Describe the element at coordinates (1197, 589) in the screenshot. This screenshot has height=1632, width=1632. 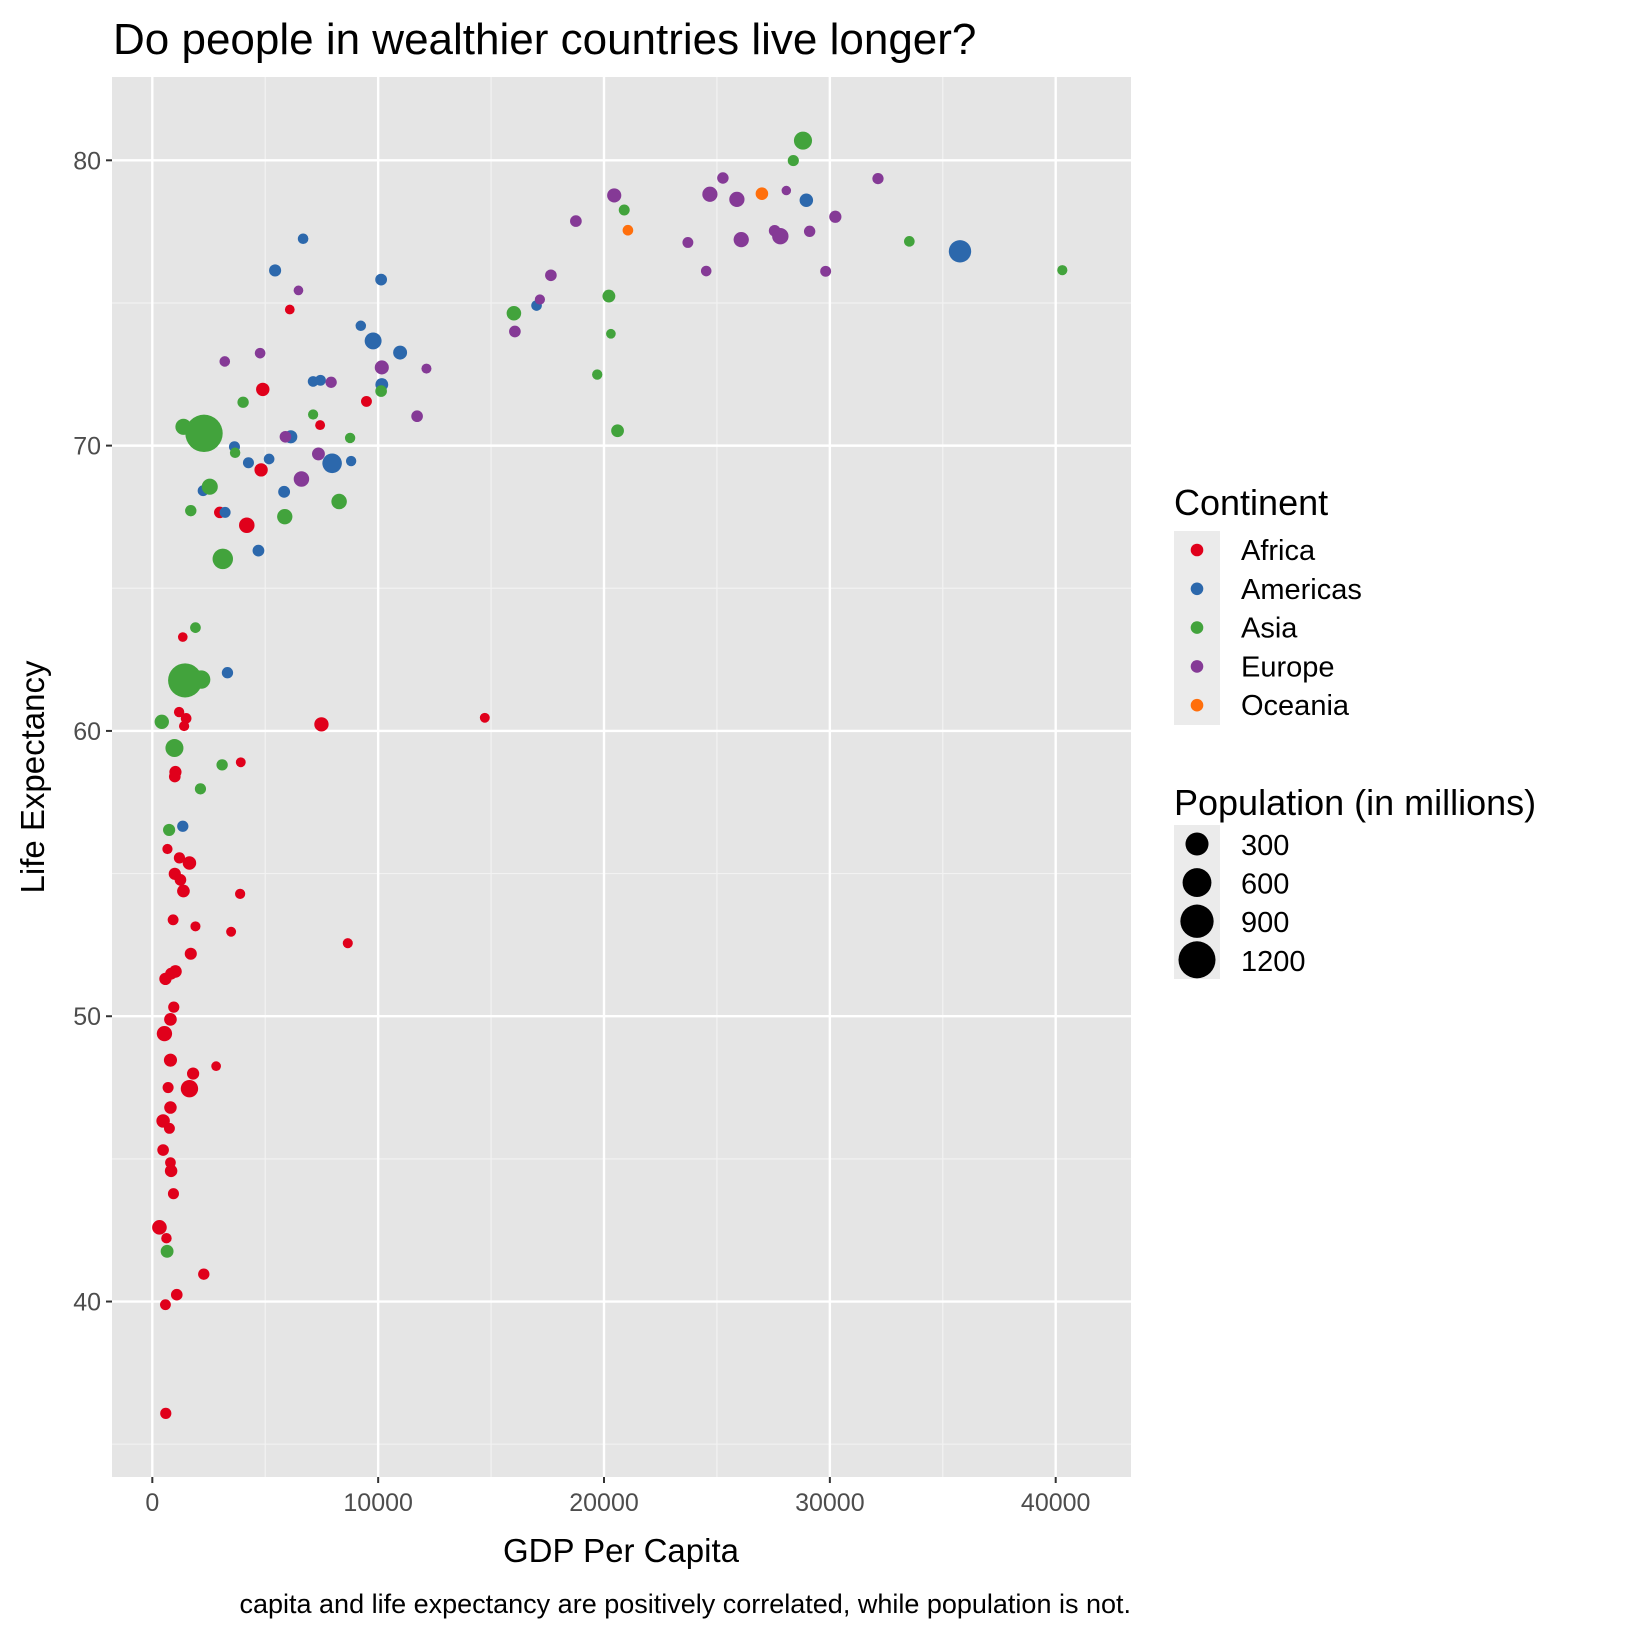
I see `legend-key-americas` at that location.